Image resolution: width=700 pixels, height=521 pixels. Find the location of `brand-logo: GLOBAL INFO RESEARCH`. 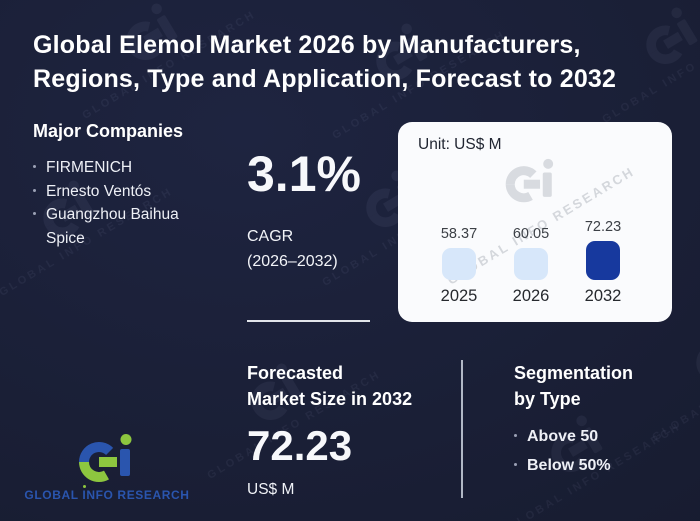

brand-logo: GLOBAL INFO RESEARCH is located at coordinates (106, 467).